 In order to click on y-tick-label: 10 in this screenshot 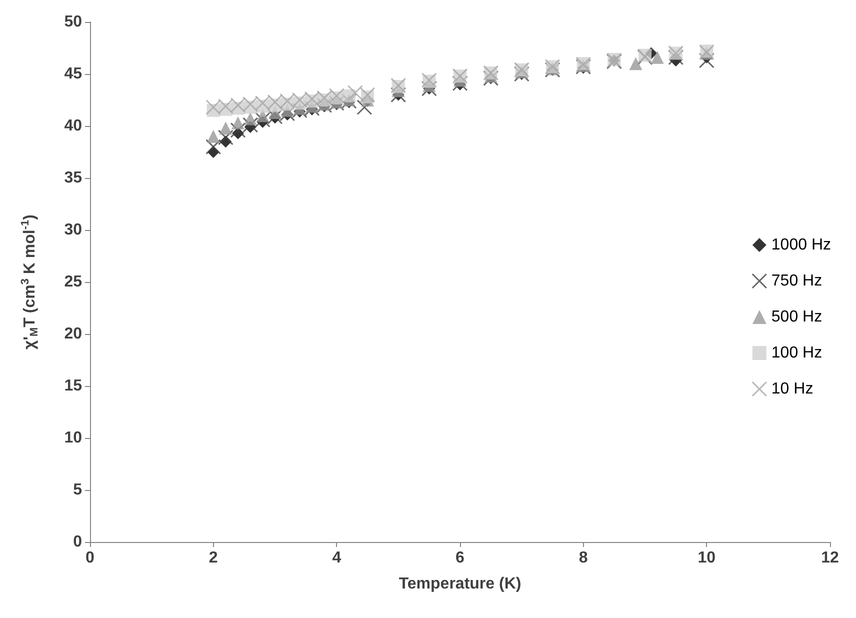, I will do `click(73, 438)`.